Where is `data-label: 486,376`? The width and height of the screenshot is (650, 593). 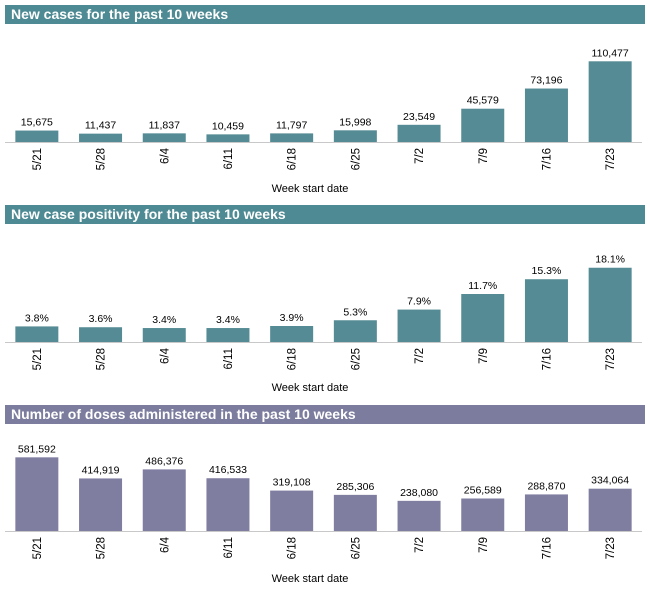
data-label: 486,376 is located at coordinates (164, 461).